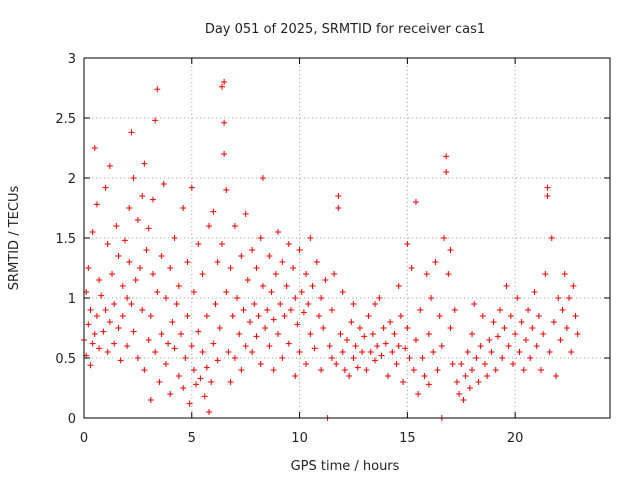 This screenshot has height=480, width=640. I want to click on x-tick-label: 0, so click(84, 438).